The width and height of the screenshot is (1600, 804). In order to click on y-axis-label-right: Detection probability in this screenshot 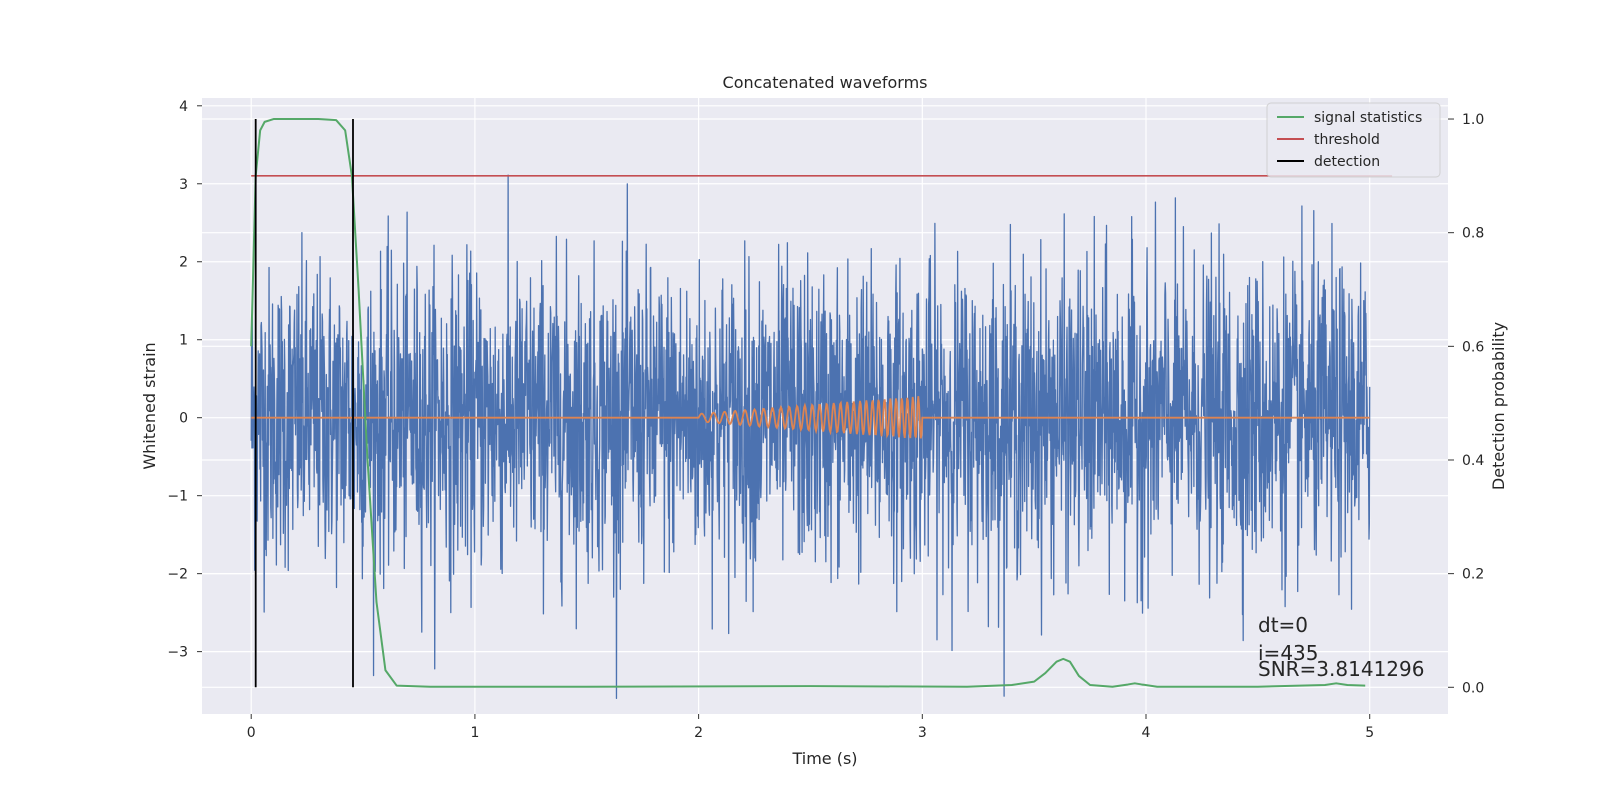, I will do `click(1498, 406)`.